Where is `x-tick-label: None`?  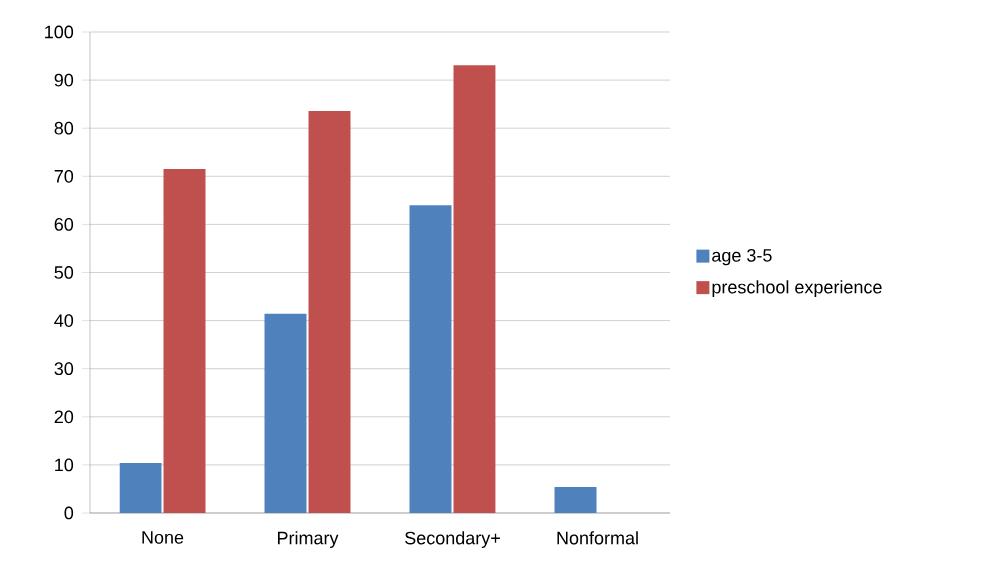 x-tick-label: None is located at coordinates (163, 537).